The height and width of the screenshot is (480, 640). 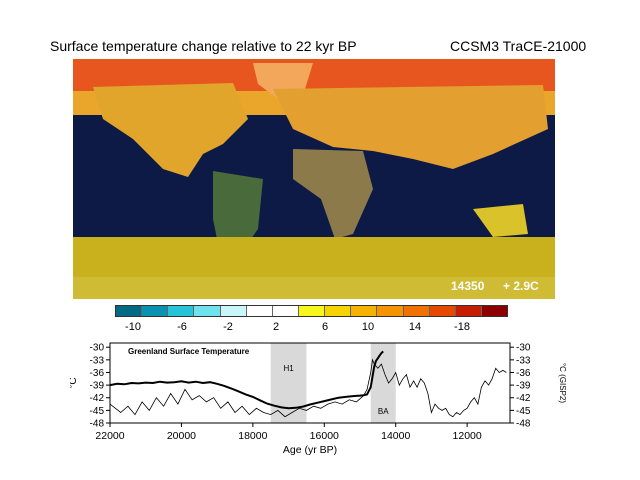 What do you see at coordinates (383, 411) in the screenshot?
I see `shaded-region-label: BA` at bounding box center [383, 411].